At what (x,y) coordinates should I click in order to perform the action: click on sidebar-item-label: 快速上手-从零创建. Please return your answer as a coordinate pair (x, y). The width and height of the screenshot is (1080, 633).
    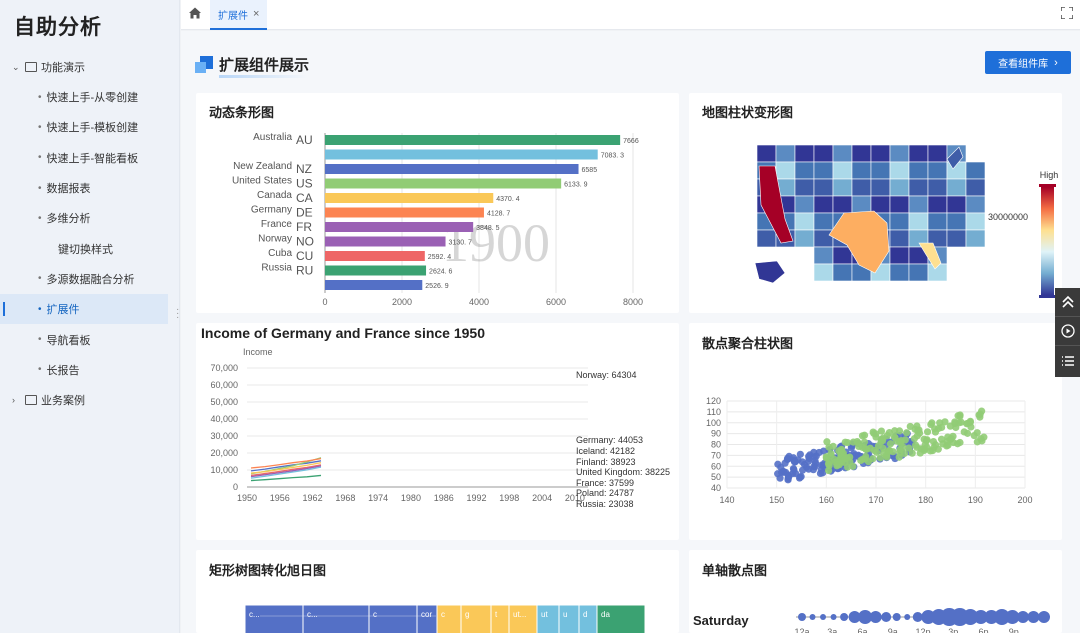
    Looking at the image, I should click on (92, 98).